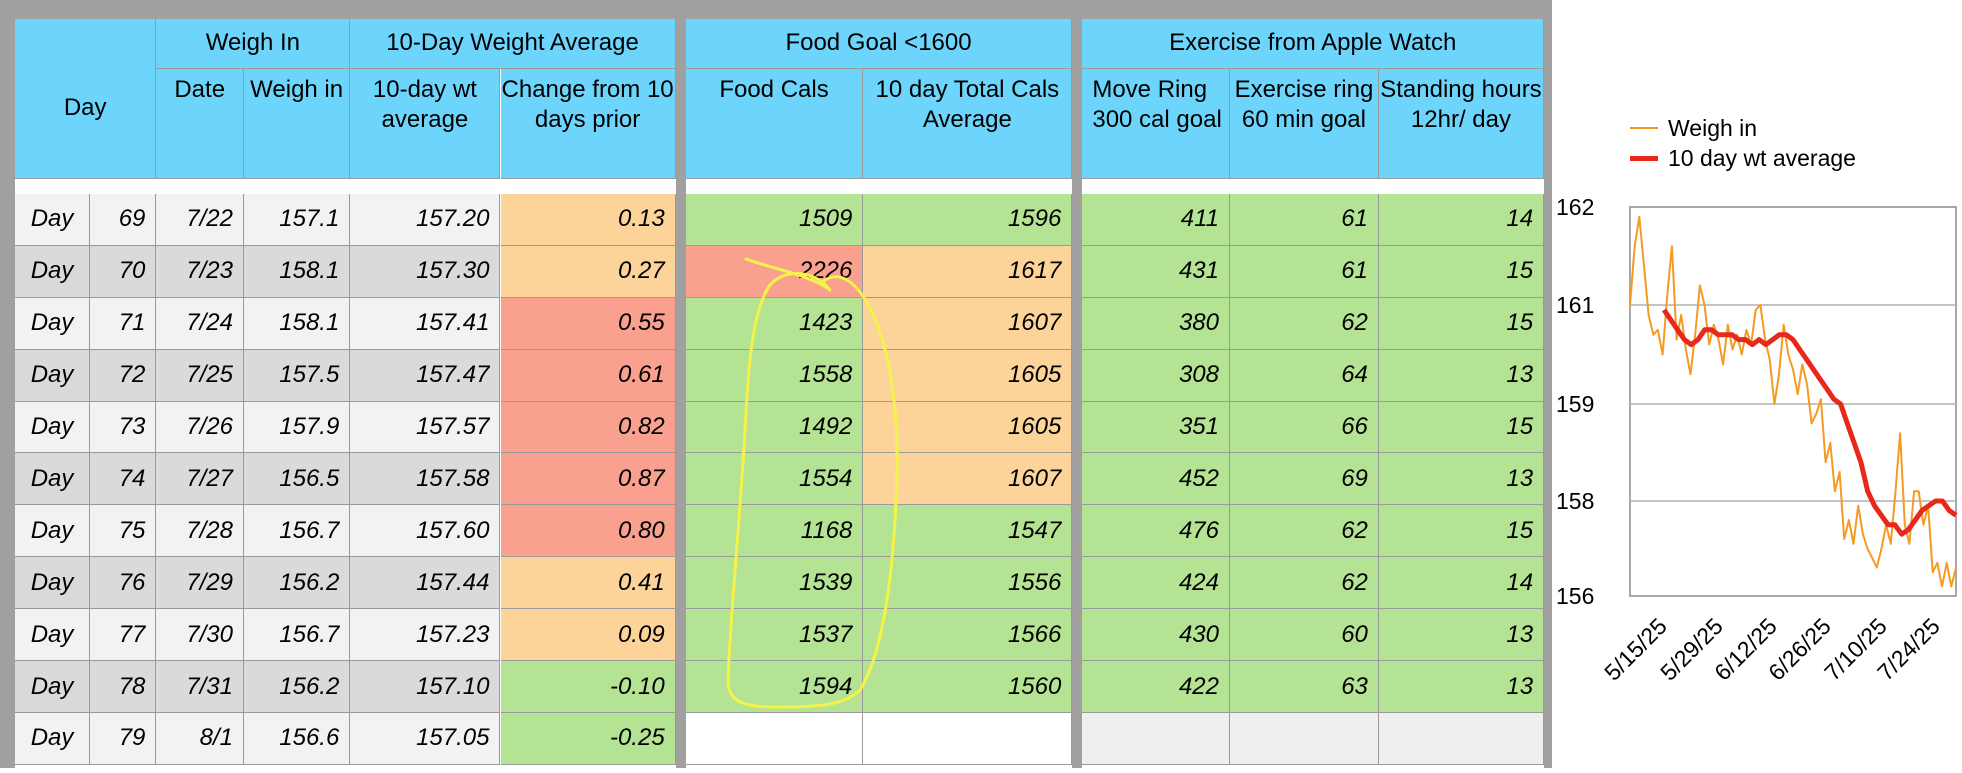  I want to click on row-date: 7/27, so click(200, 479).